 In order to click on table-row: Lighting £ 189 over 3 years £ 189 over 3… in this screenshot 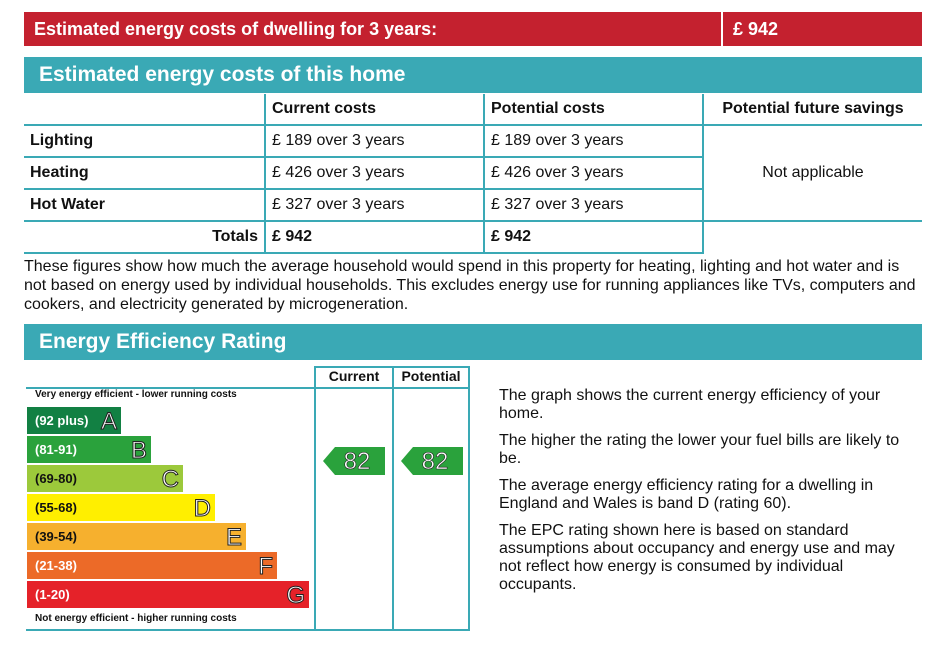, I will do `click(473, 173)`.